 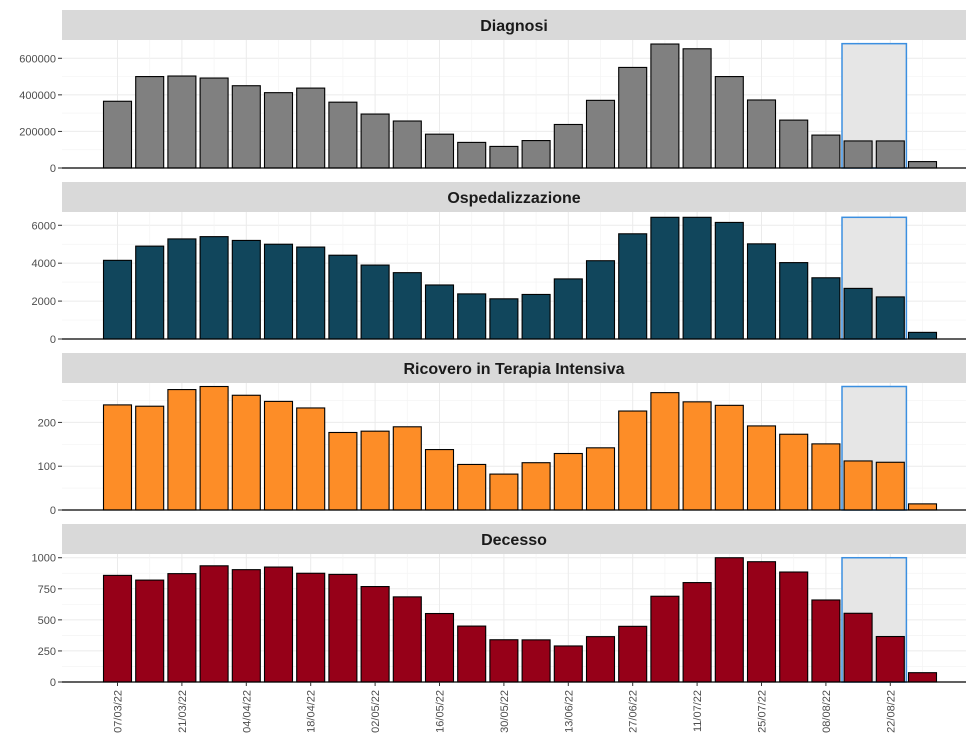 I want to click on panel-title: Diagnosi, so click(x=514, y=26).